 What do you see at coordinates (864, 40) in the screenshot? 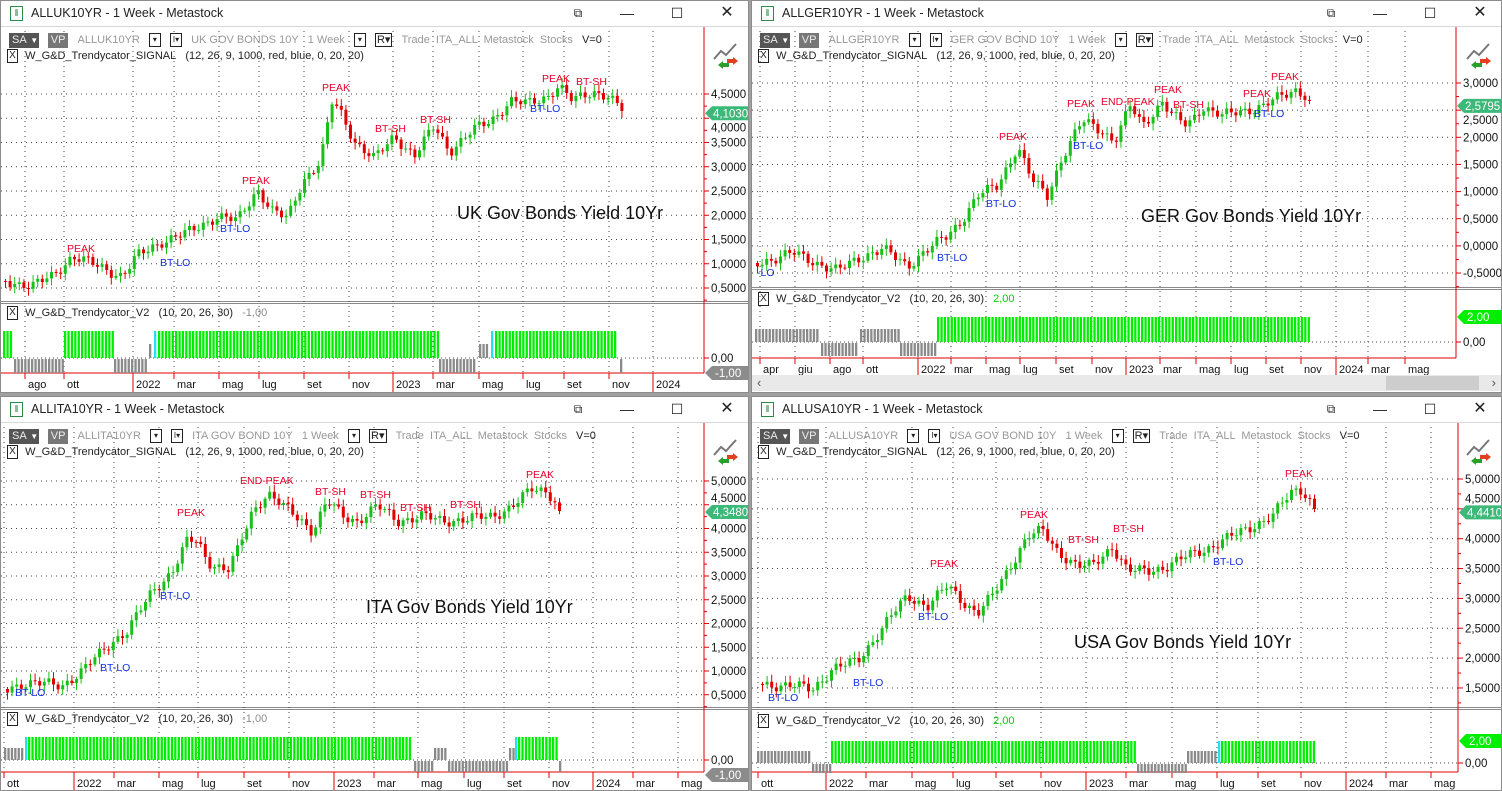
I see `symbol-label: ALLGER10YR` at bounding box center [864, 40].